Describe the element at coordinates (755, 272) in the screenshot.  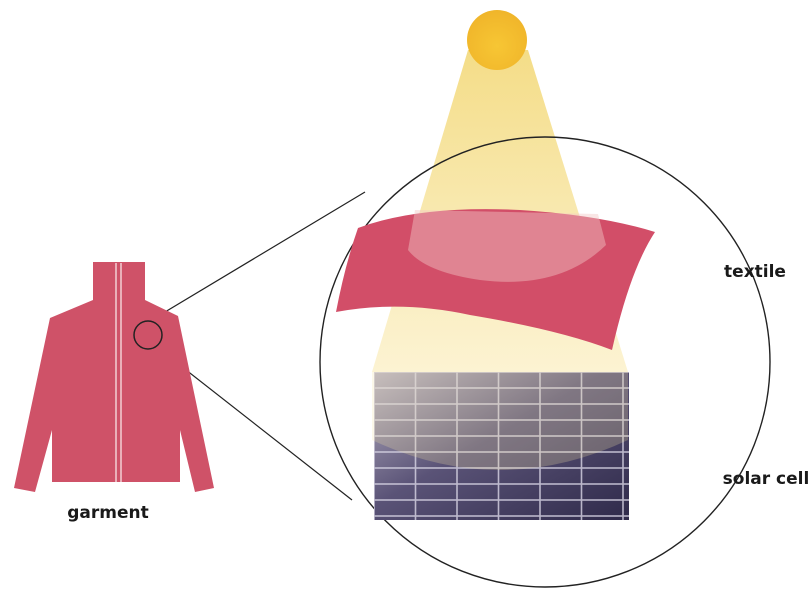
I see `label: textile` at that location.